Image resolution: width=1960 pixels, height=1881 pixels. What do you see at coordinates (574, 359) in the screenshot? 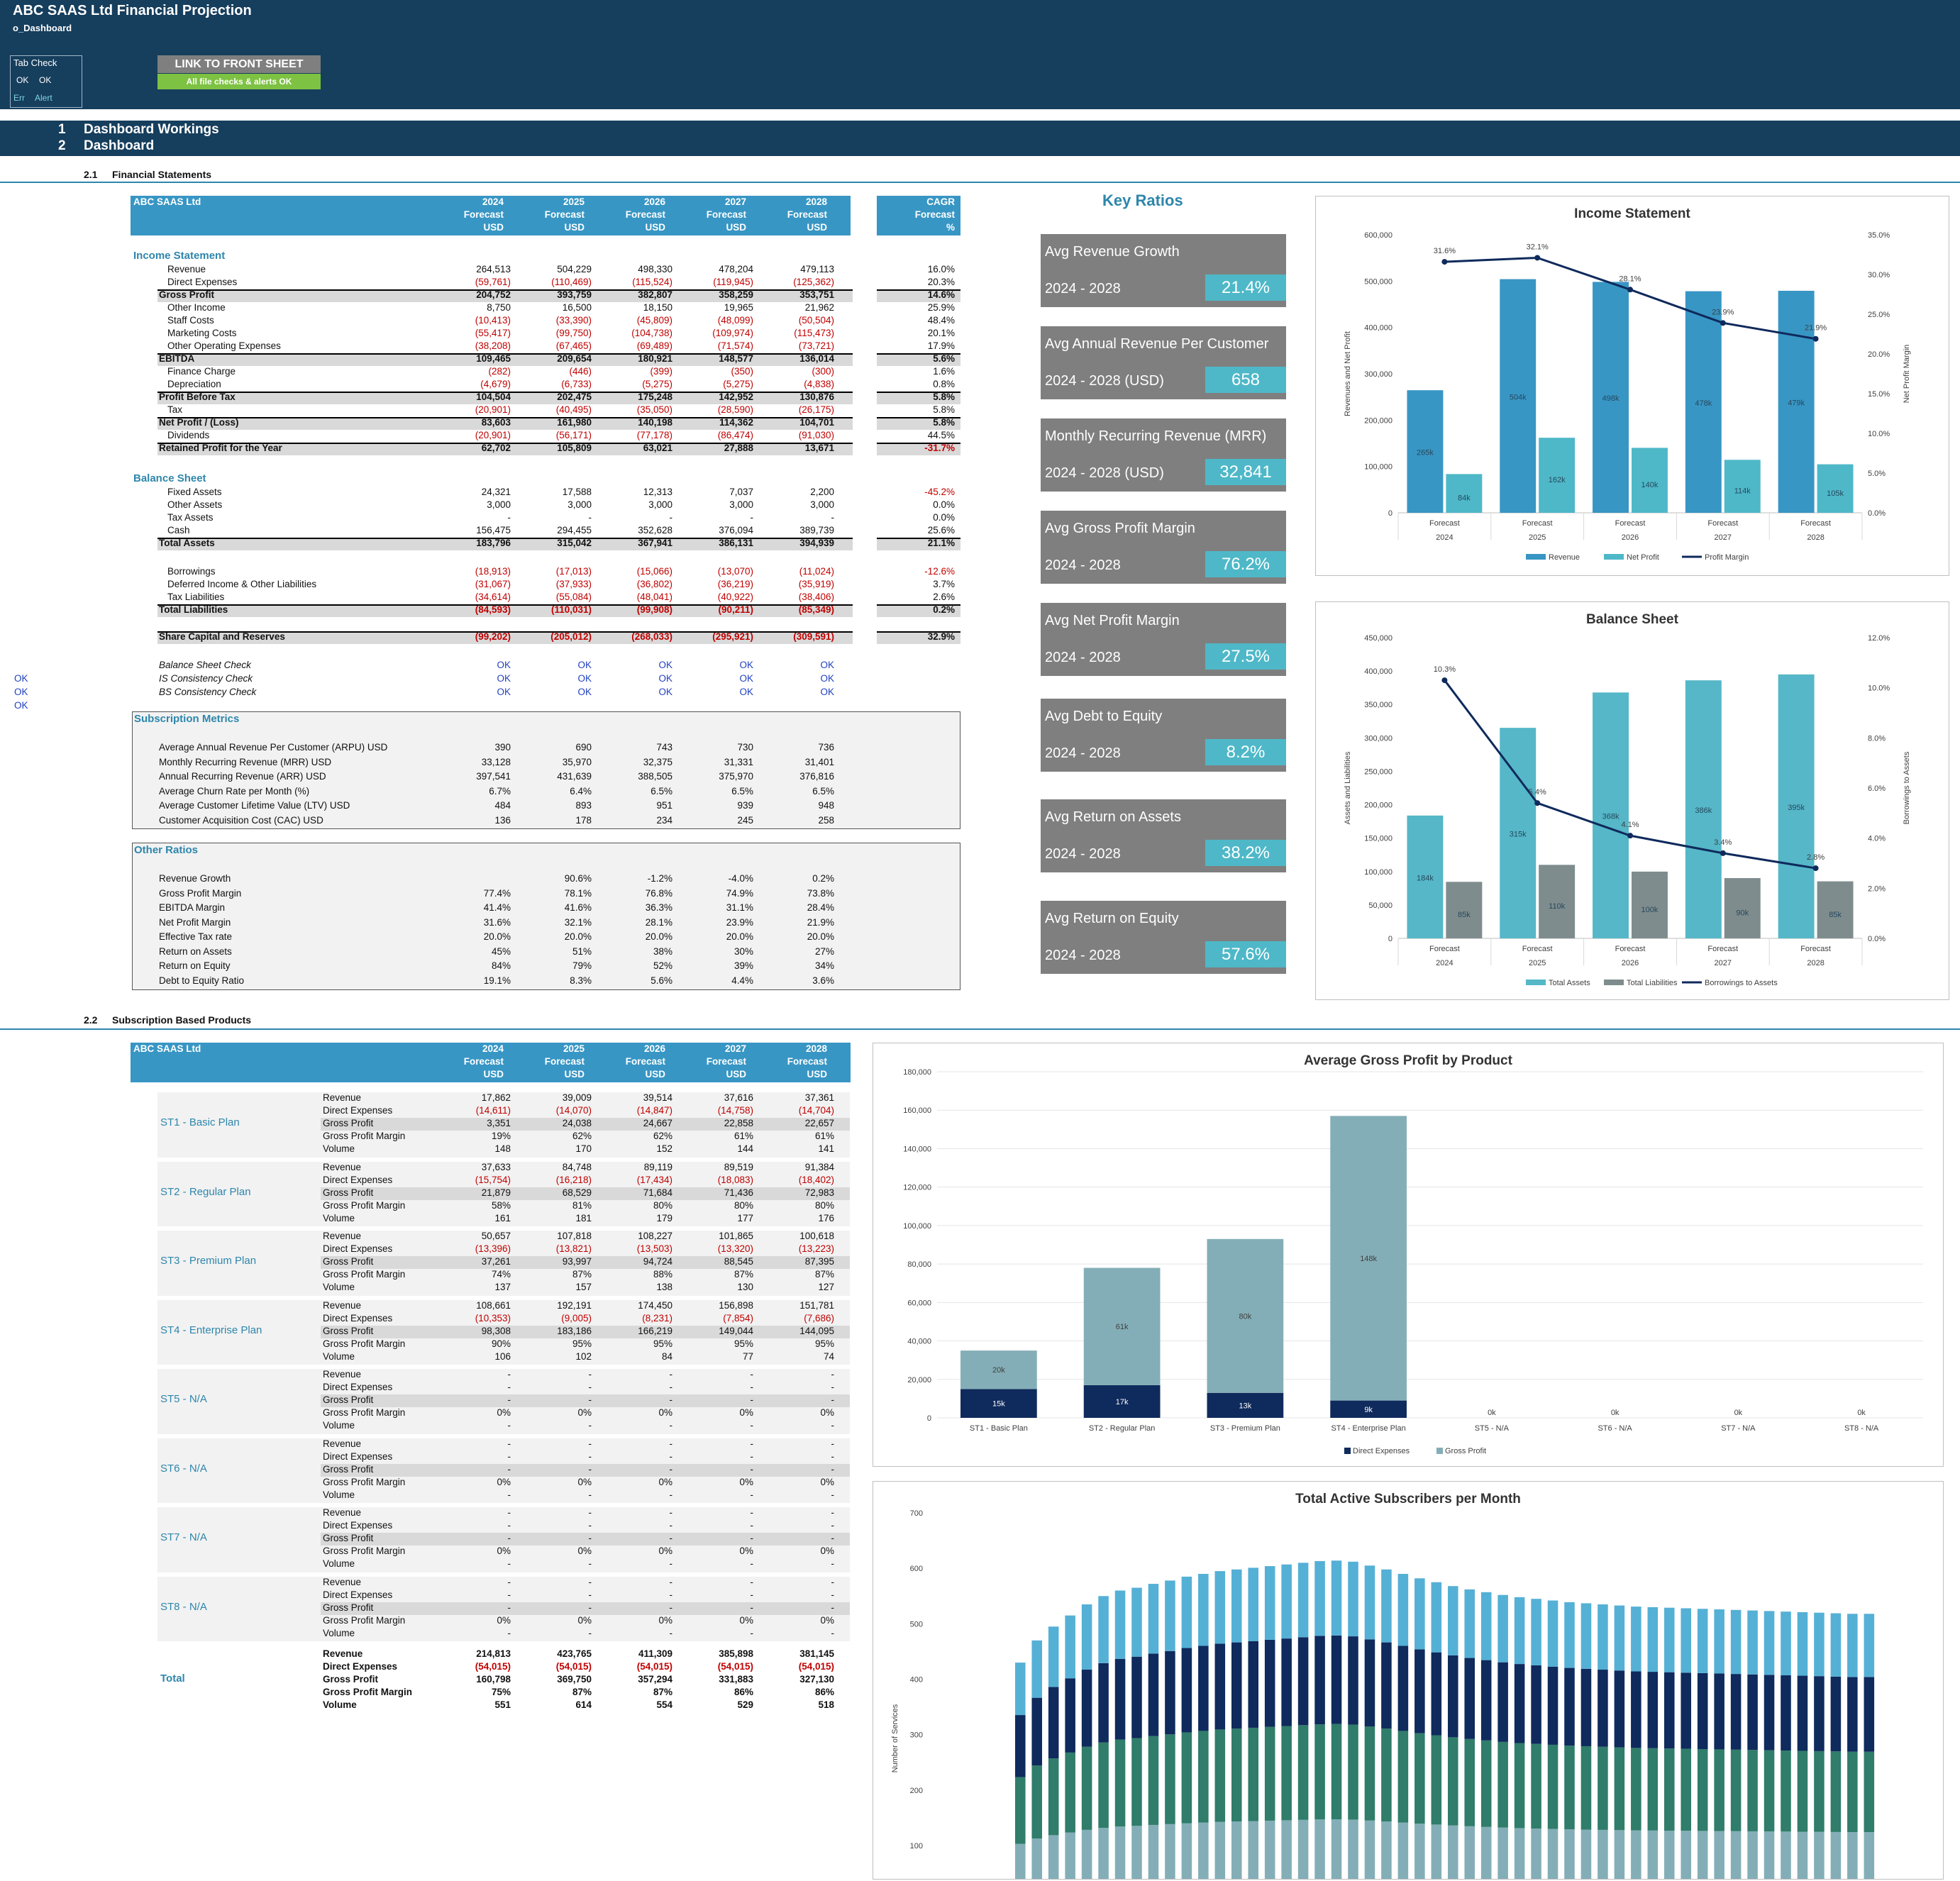
I see `row-value: 209,654` at bounding box center [574, 359].